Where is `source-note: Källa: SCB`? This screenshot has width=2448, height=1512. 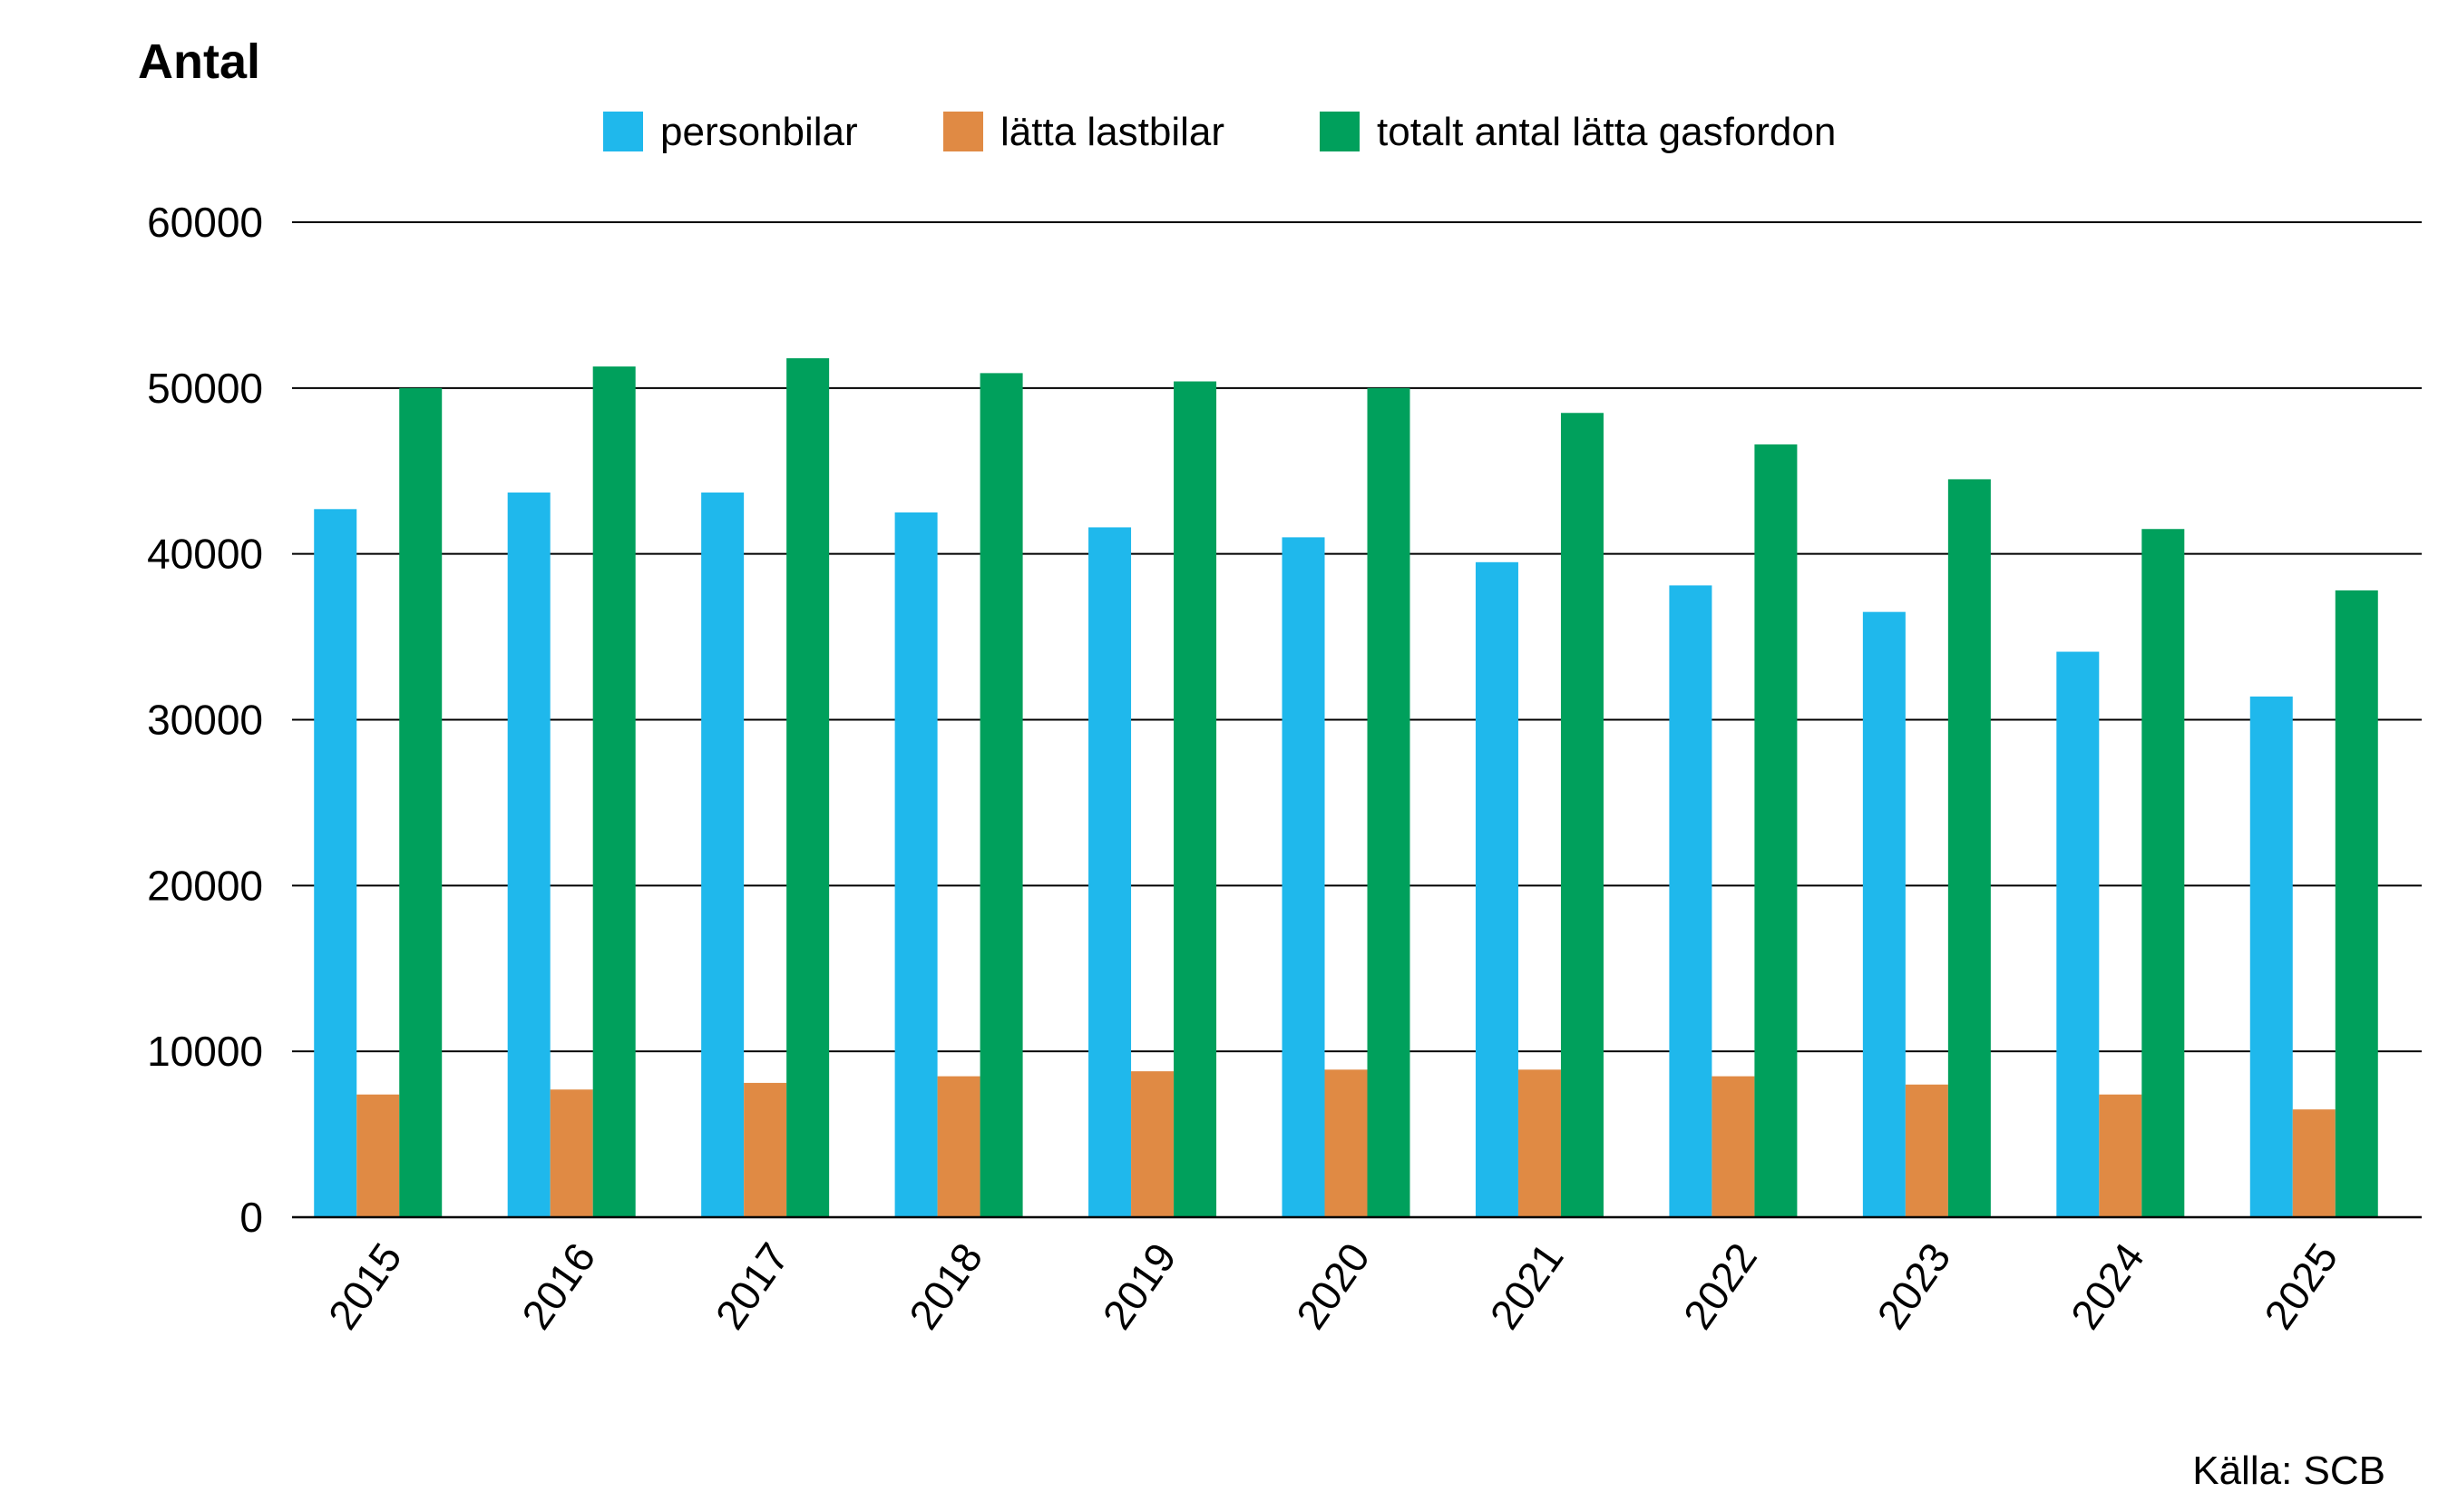
source-note: Källa: SCB is located at coordinates (2288, 1471).